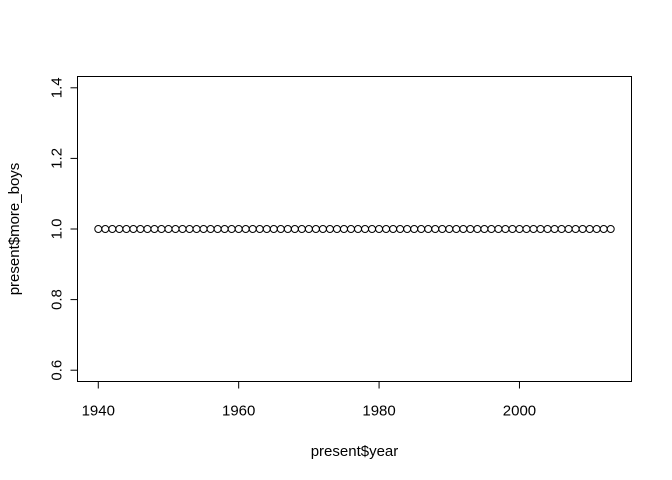 This screenshot has width=672, height=480. What do you see at coordinates (57, 299) in the screenshot?
I see `y-tick-label: 0.8` at bounding box center [57, 299].